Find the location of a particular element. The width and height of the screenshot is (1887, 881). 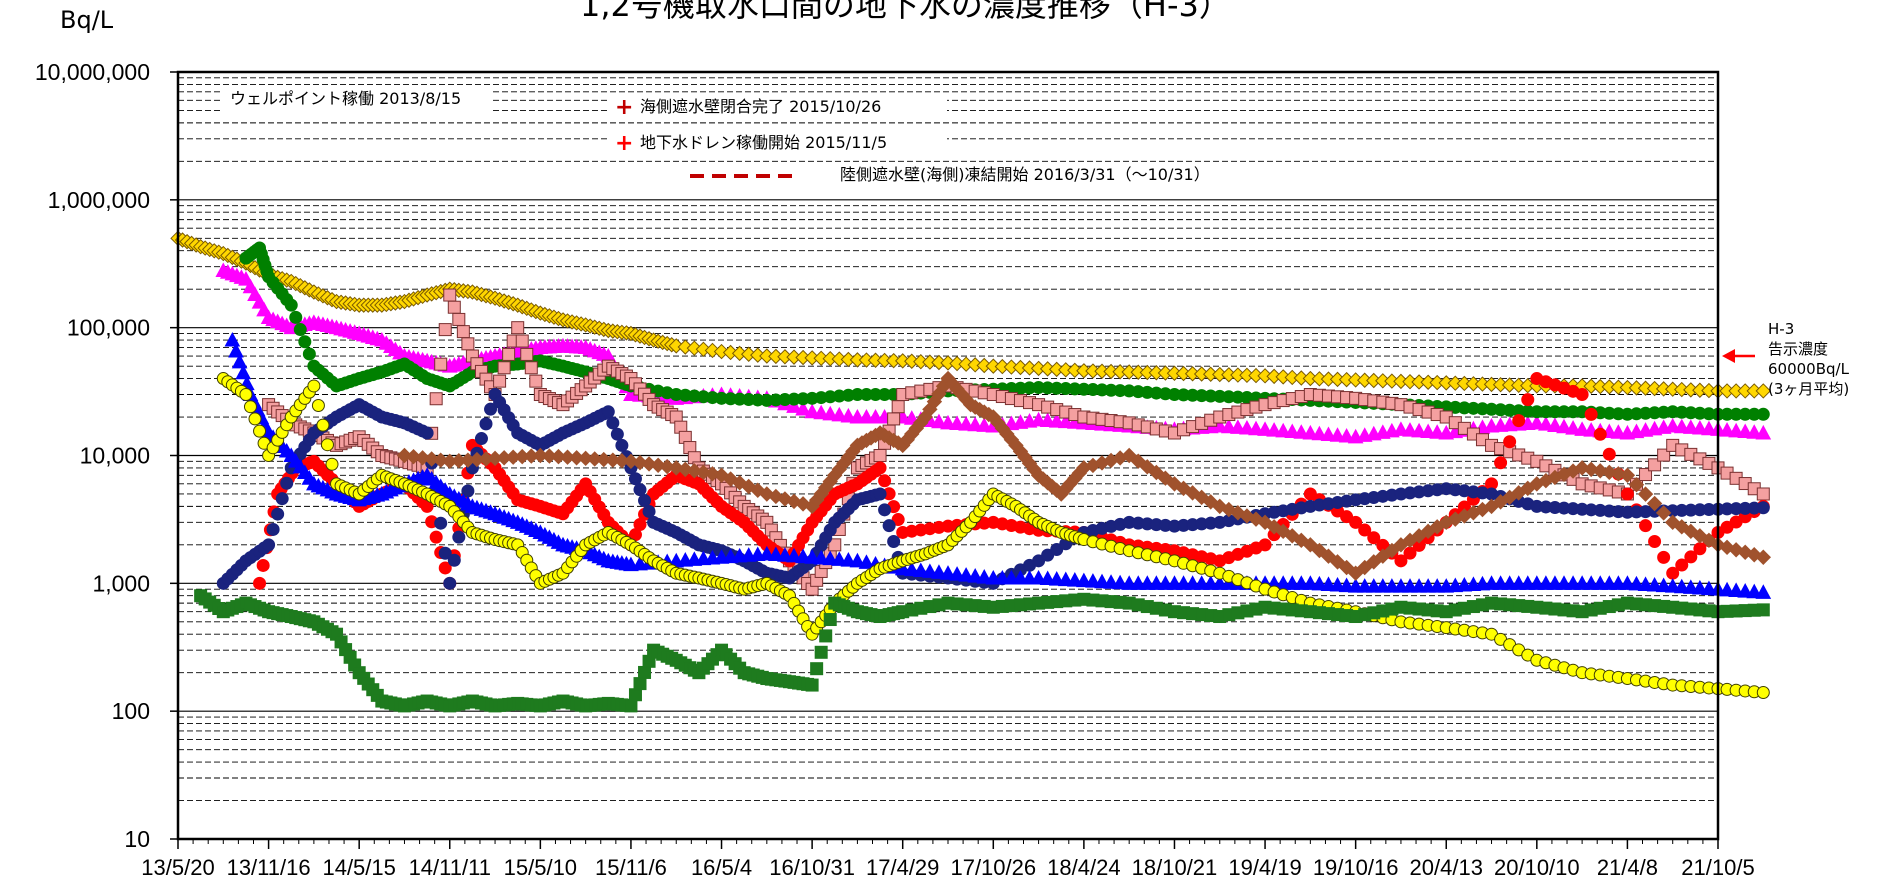

legend-bg is located at coordinates (777, 143).